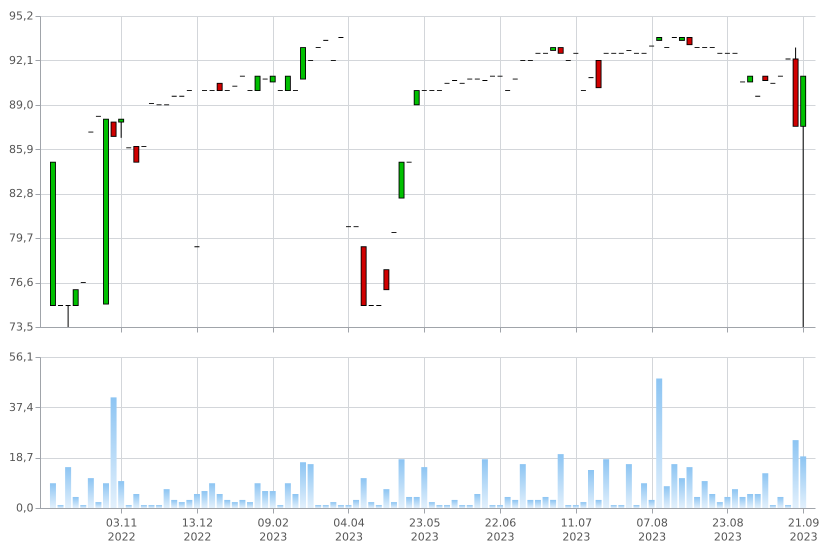 The height and width of the screenshot is (550, 840). Describe the element at coordinates (21, 16) in the screenshot. I see `y-tick-label: 95,2` at that location.